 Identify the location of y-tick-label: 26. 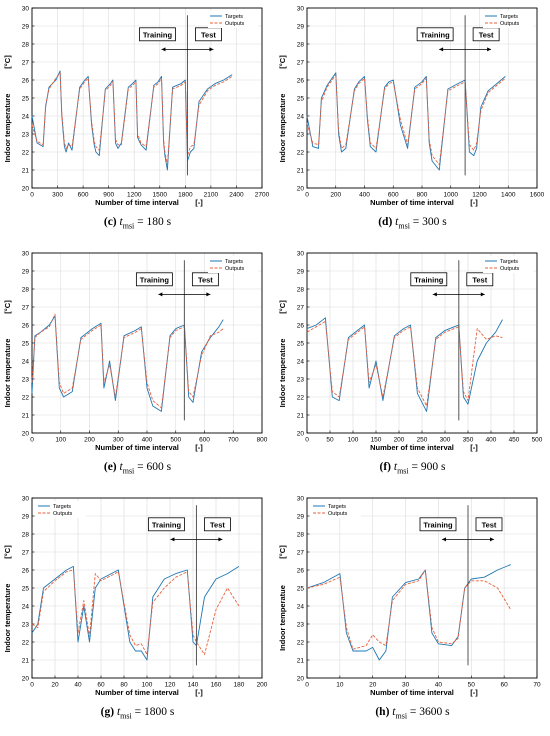
(26, 81).